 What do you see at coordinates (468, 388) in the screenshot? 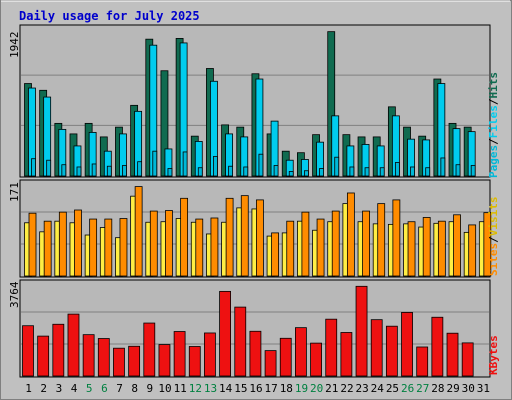
I see `day-label: 30` at bounding box center [468, 388].